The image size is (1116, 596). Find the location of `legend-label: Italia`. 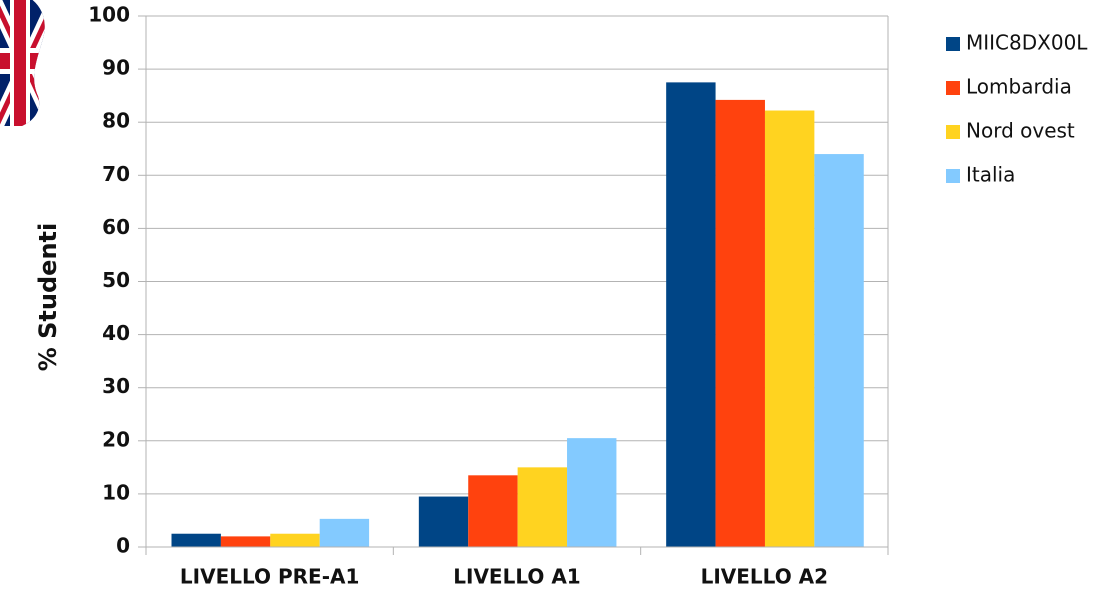

legend-label: Italia is located at coordinates (990, 175).